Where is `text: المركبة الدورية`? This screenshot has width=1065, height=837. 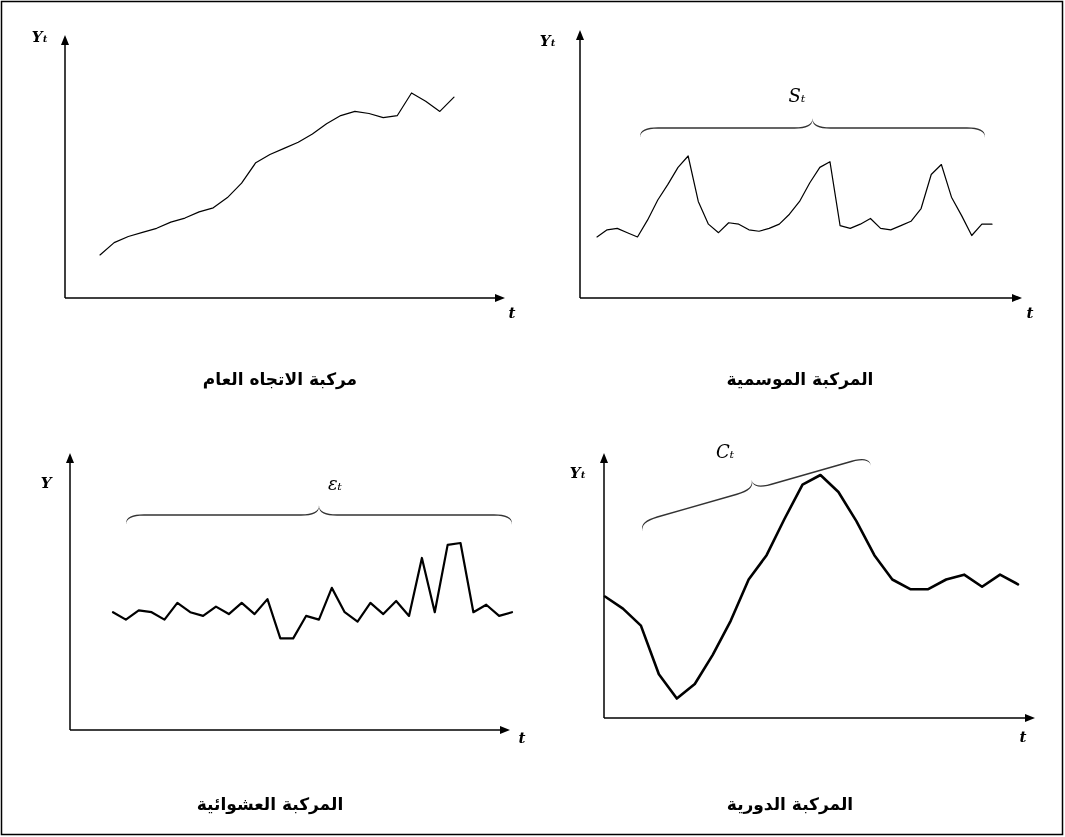 text: المركبة الدورية is located at coordinates (790, 804).